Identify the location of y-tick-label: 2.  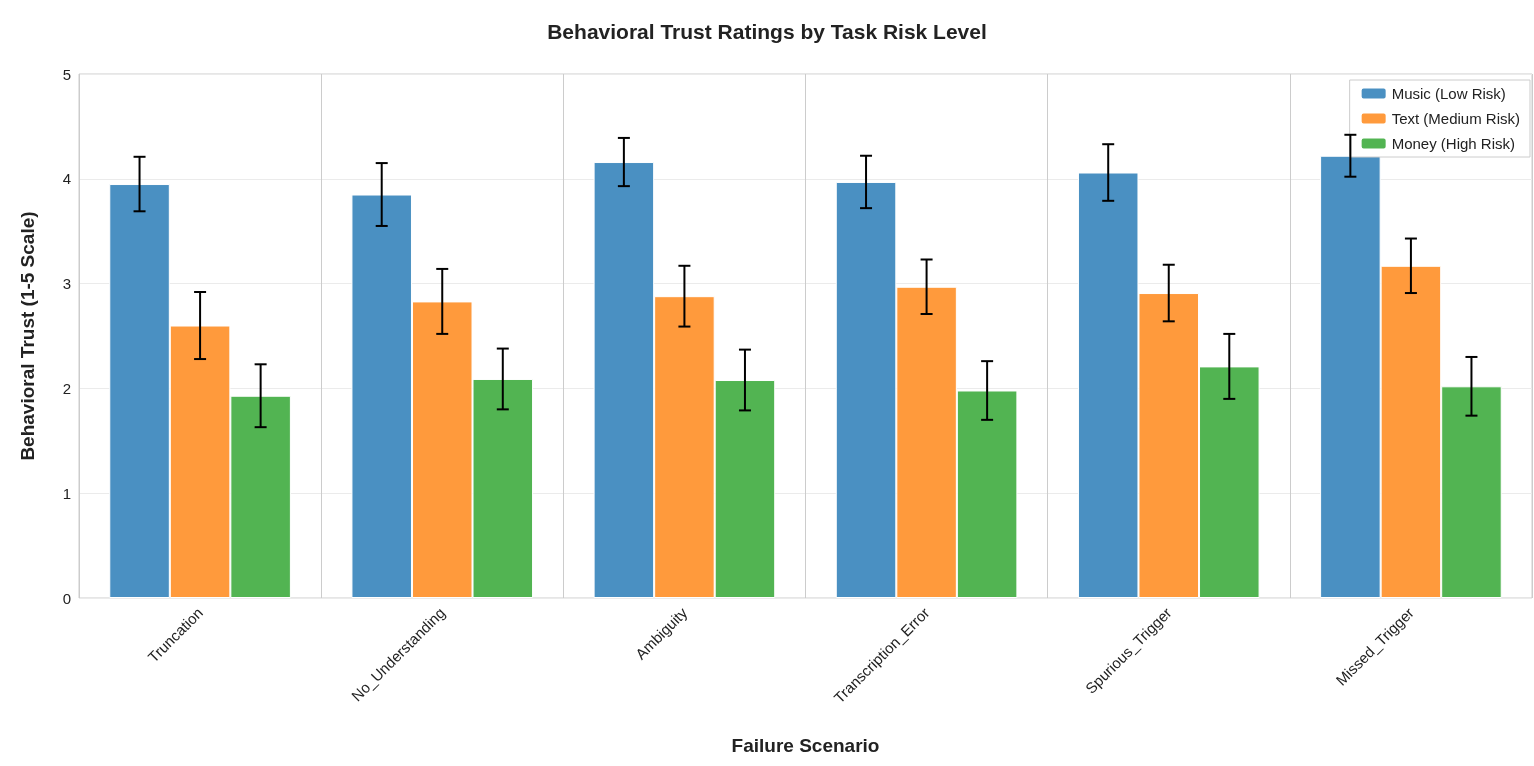
(66, 388).